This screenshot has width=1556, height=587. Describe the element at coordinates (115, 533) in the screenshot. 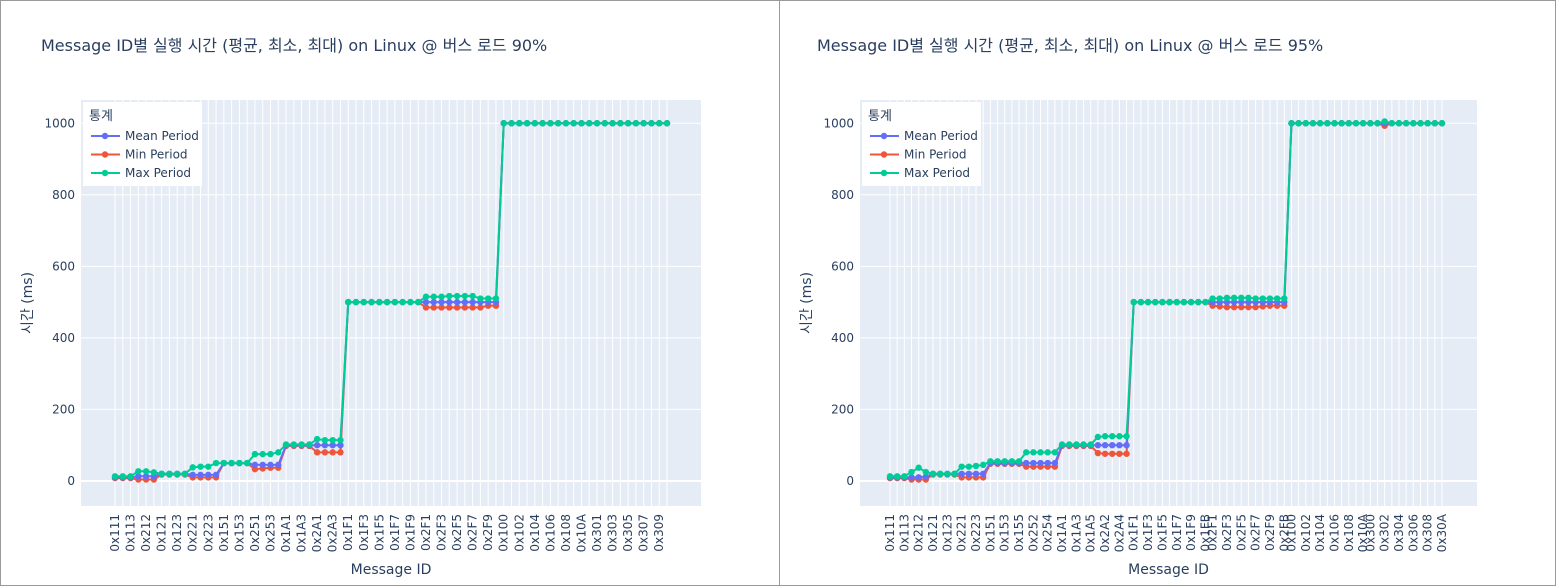

I see `x-tick-label: 0x111` at that location.